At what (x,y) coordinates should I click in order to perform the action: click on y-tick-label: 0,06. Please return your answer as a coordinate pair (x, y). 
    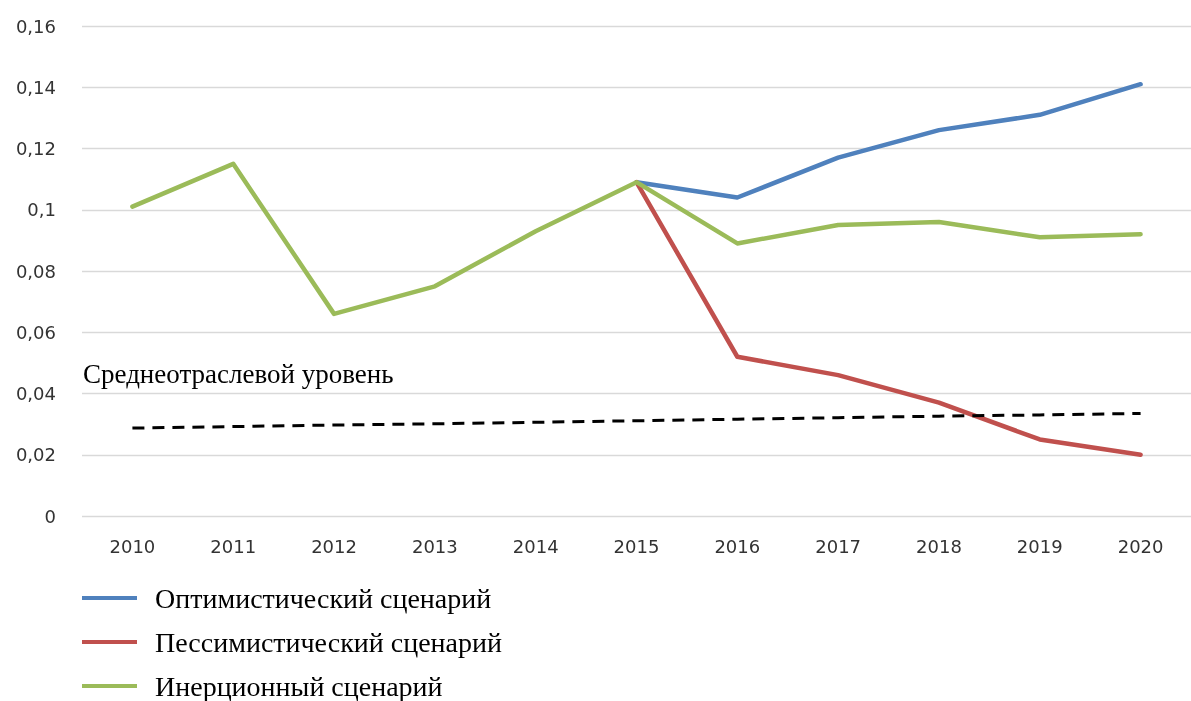
    Looking at the image, I should click on (35, 332).